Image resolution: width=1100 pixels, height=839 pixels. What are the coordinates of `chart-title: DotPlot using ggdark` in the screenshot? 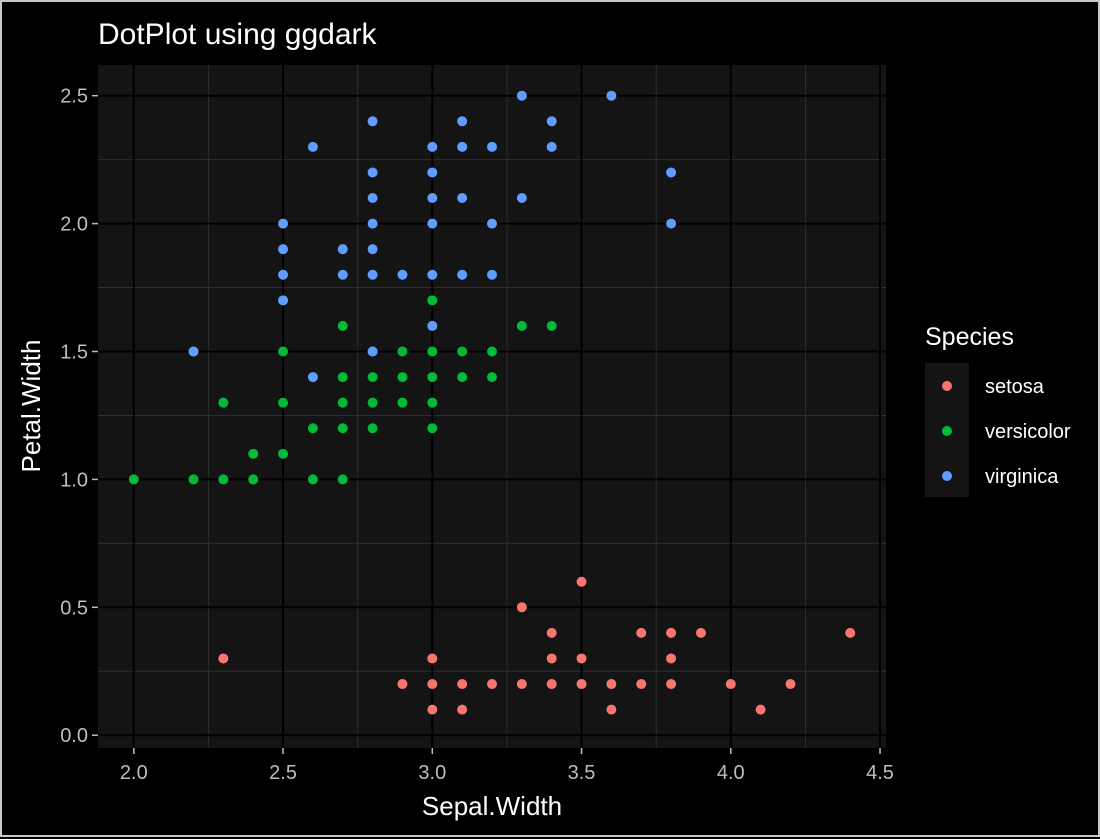 It's located at (237, 34).